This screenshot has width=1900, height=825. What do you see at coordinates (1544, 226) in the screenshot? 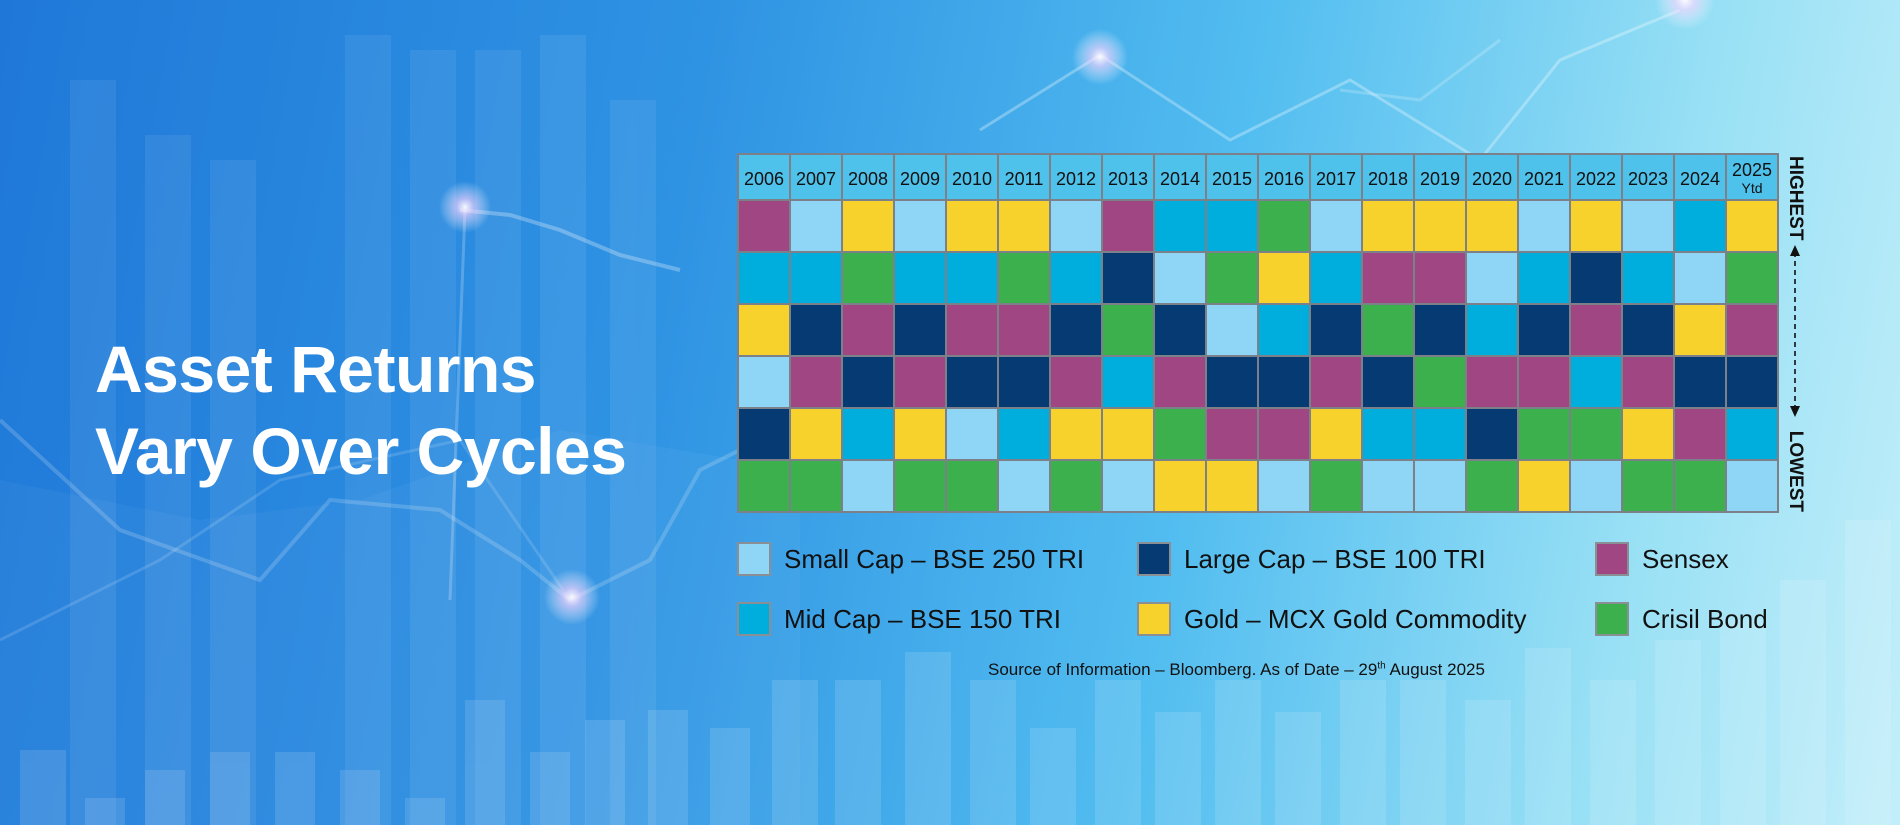
I see `cell-2021-rank-1-small` at bounding box center [1544, 226].